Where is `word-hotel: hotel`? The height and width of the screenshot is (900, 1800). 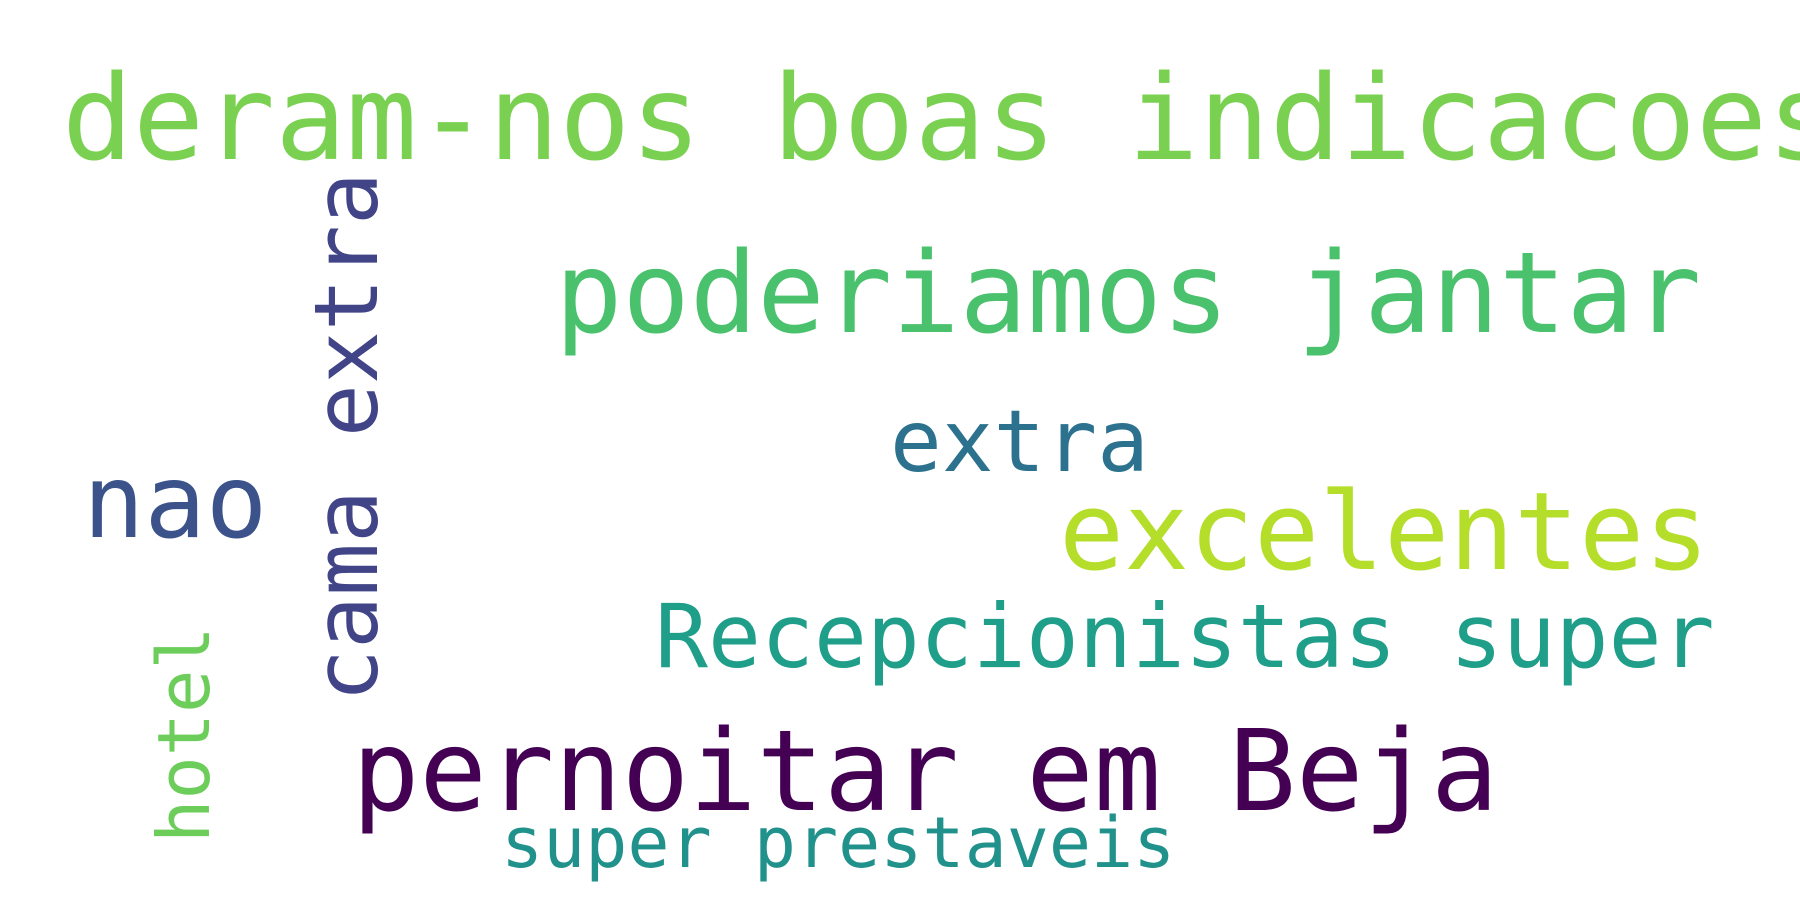
word-hotel: hotel is located at coordinates (184, 734).